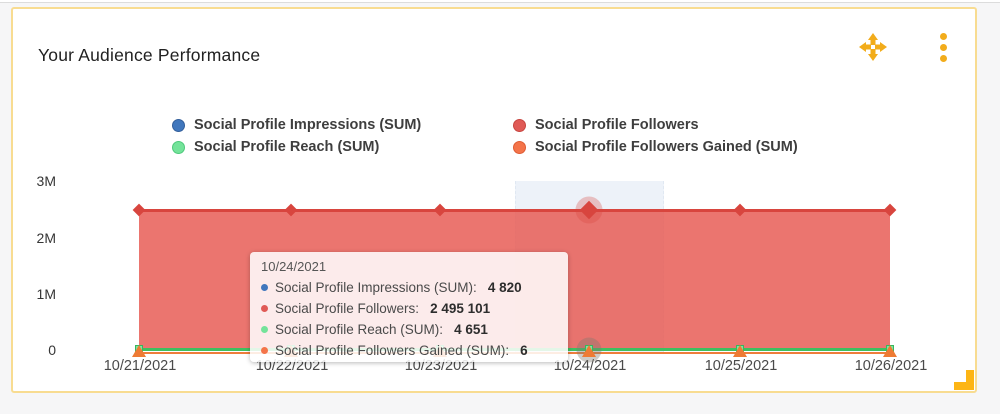  I want to click on tooltip-dot-orange, so click(264, 350).